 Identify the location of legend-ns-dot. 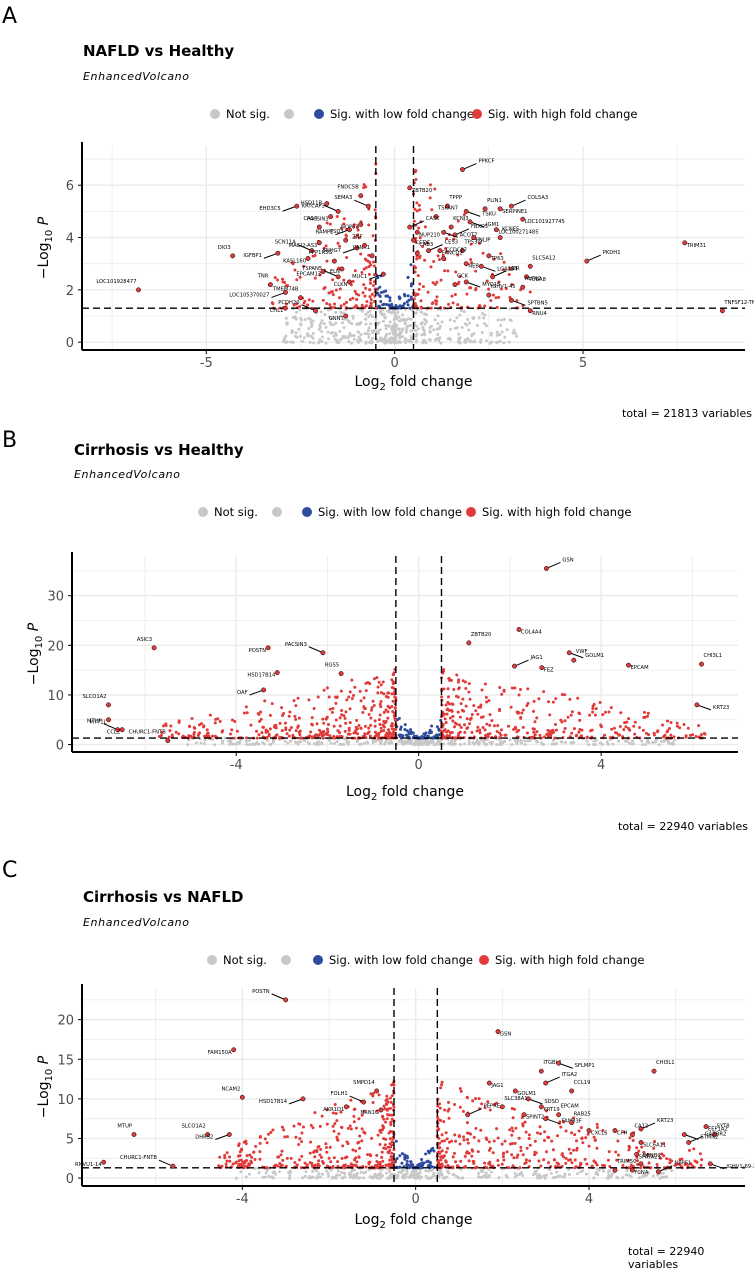
(215, 114).